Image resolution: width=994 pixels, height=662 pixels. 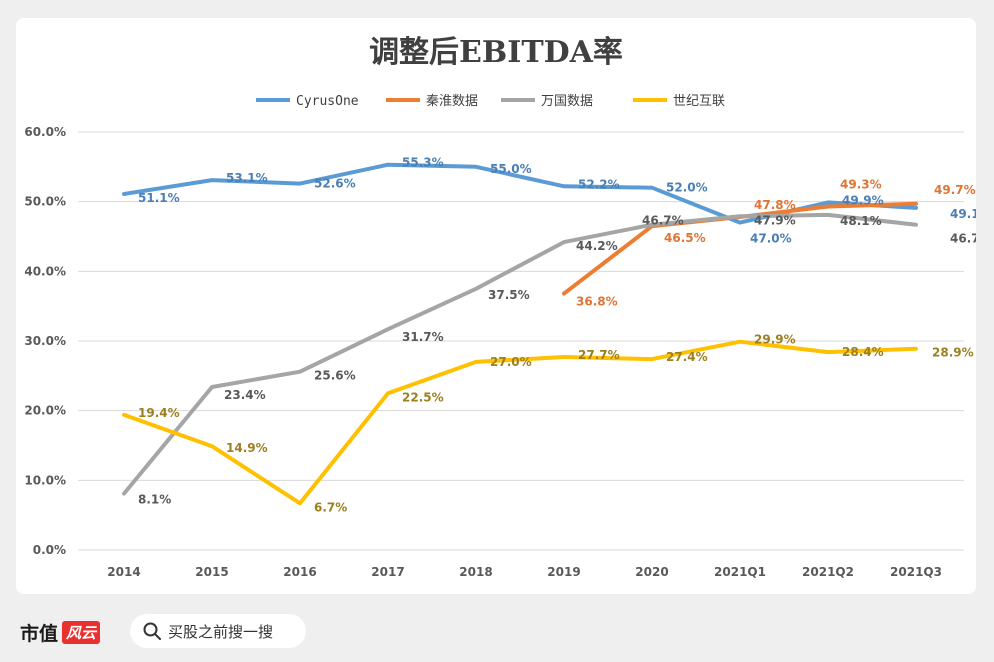 What do you see at coordinates (567, 101) in the screenshot?
I see `legend-label: 万国数据` at bounding box center [567, 101].